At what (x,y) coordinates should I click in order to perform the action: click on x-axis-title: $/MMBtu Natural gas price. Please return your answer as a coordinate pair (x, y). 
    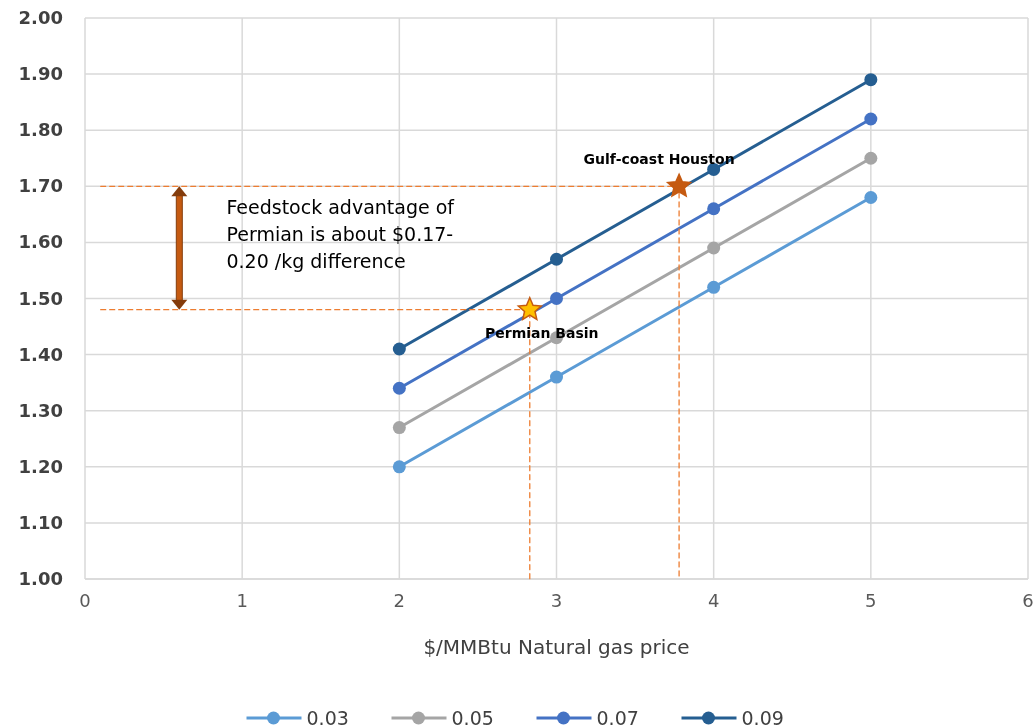
    Looking at the image, I should click on (556, 647).